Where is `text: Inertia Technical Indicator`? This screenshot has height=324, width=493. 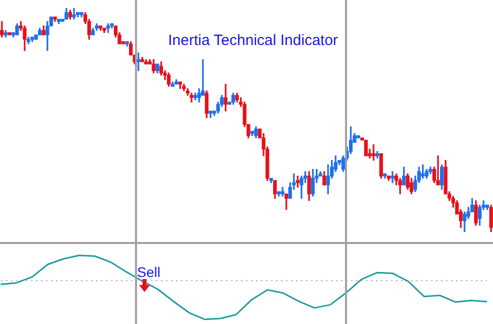
text: Inertia Technical Indicator is located at coordinates (253, 40).